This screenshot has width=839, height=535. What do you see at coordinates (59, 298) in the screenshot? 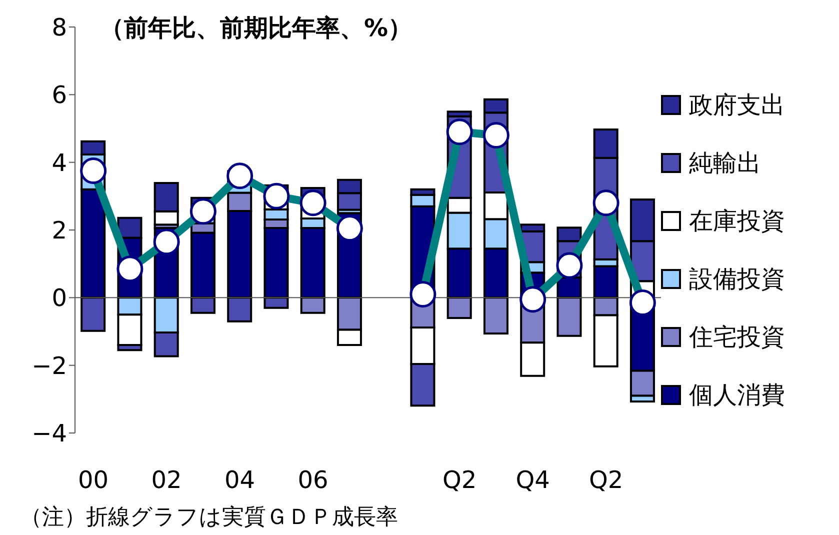
I see `y-tick-label: 0` at bounding box center [59, 298].